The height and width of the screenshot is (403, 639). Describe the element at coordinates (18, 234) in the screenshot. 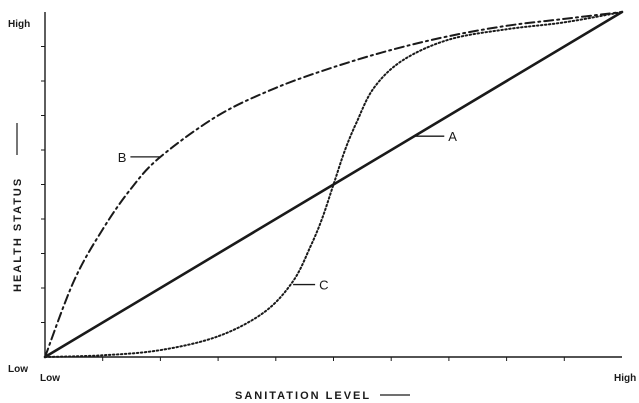

I see `y-axis-title: HEALTH STATUS` at that location.